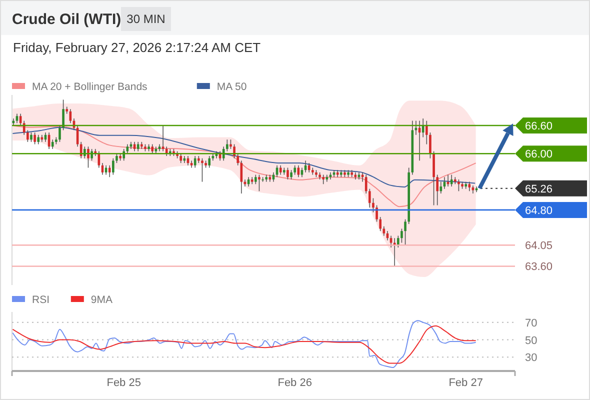 The width and height of the screenshot is (590, 400). I want to click on ref-line-label: 65.26, so click(539, 189).